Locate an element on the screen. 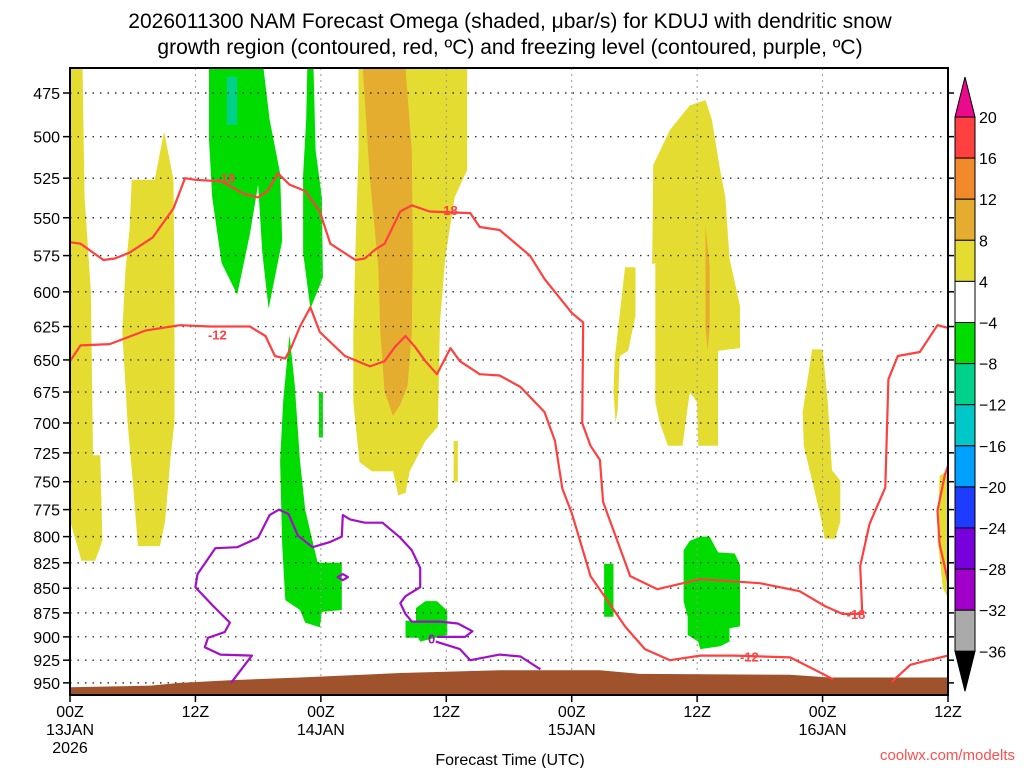  credit-link: coolwx.com/modelts is located at coordinates (947, 755).